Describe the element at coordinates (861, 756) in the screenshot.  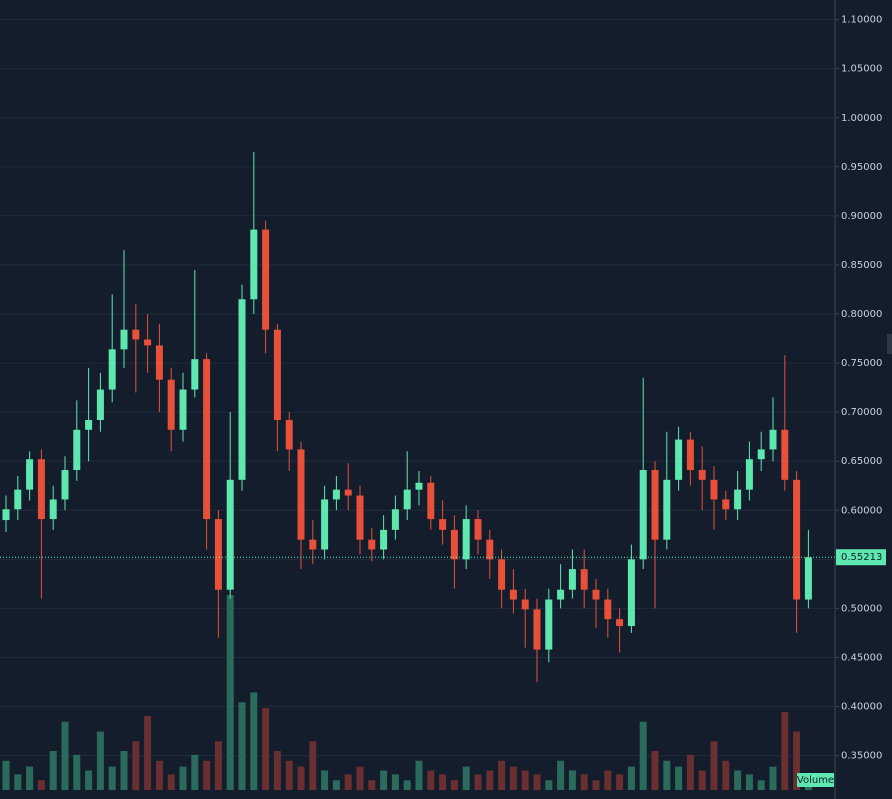
I see `y-tick-label: 0.35000` at that location.